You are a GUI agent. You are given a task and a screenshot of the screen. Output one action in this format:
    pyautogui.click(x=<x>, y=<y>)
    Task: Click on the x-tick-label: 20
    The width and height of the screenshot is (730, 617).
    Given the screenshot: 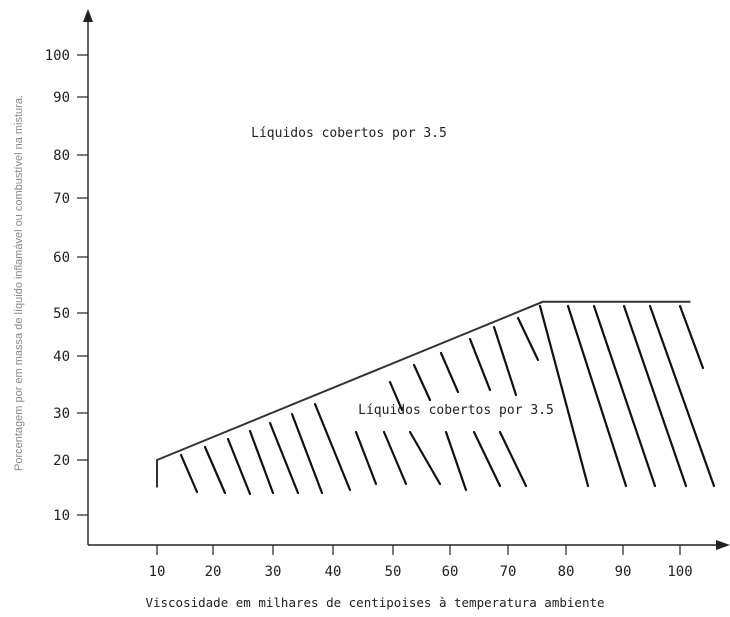 What is the action you would take?
    pyautogui.click(x=213, y=572)
    